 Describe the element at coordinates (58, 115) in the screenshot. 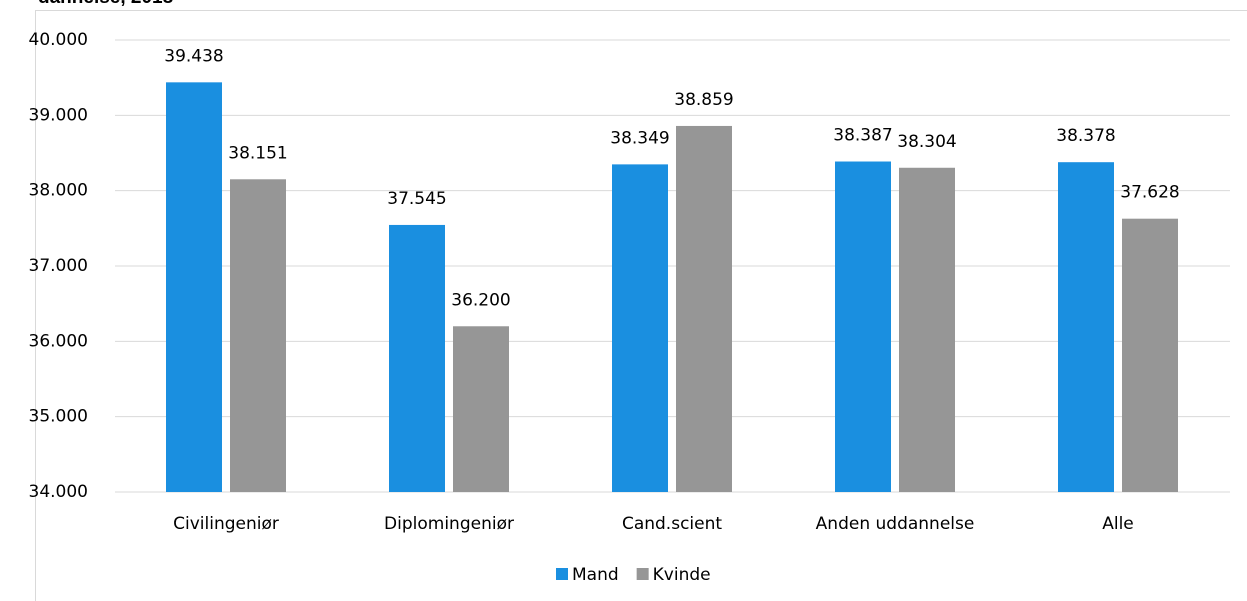

I see `y-tick-label: 39.000` at that location.